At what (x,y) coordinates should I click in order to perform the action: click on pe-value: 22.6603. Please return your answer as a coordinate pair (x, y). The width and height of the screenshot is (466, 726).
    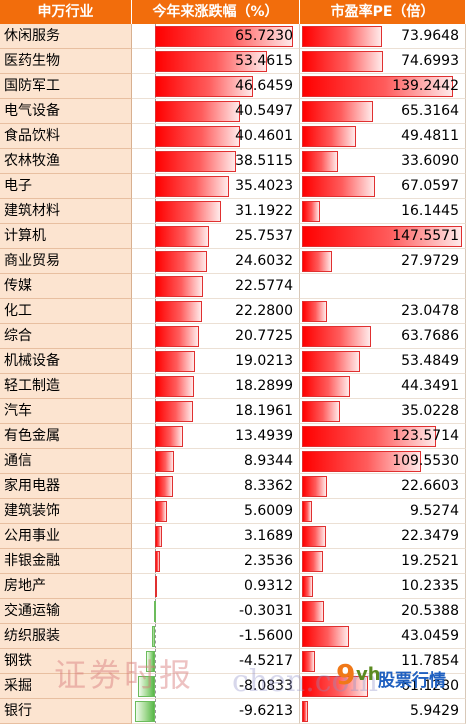
    Looking at the image, I should click on (430, 486).